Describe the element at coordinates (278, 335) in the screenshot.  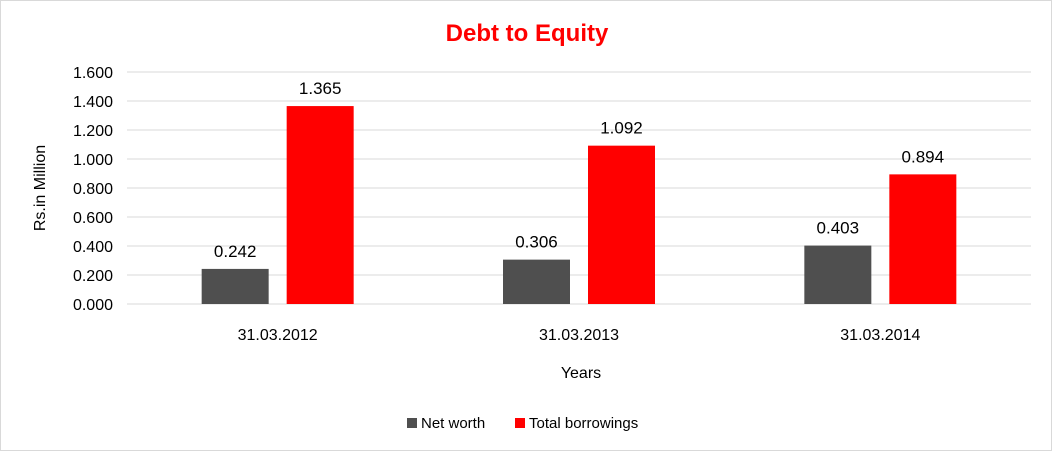
I see `x-tick-label: 31.03.2012` at that location.